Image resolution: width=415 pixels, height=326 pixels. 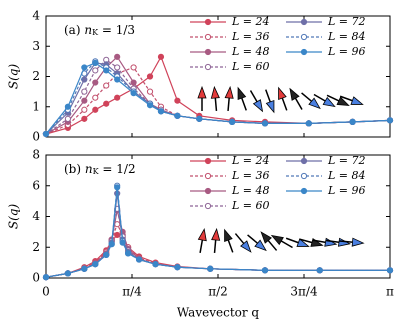 I want to click on y-tick-label: 1, so click(x=36, y=106).